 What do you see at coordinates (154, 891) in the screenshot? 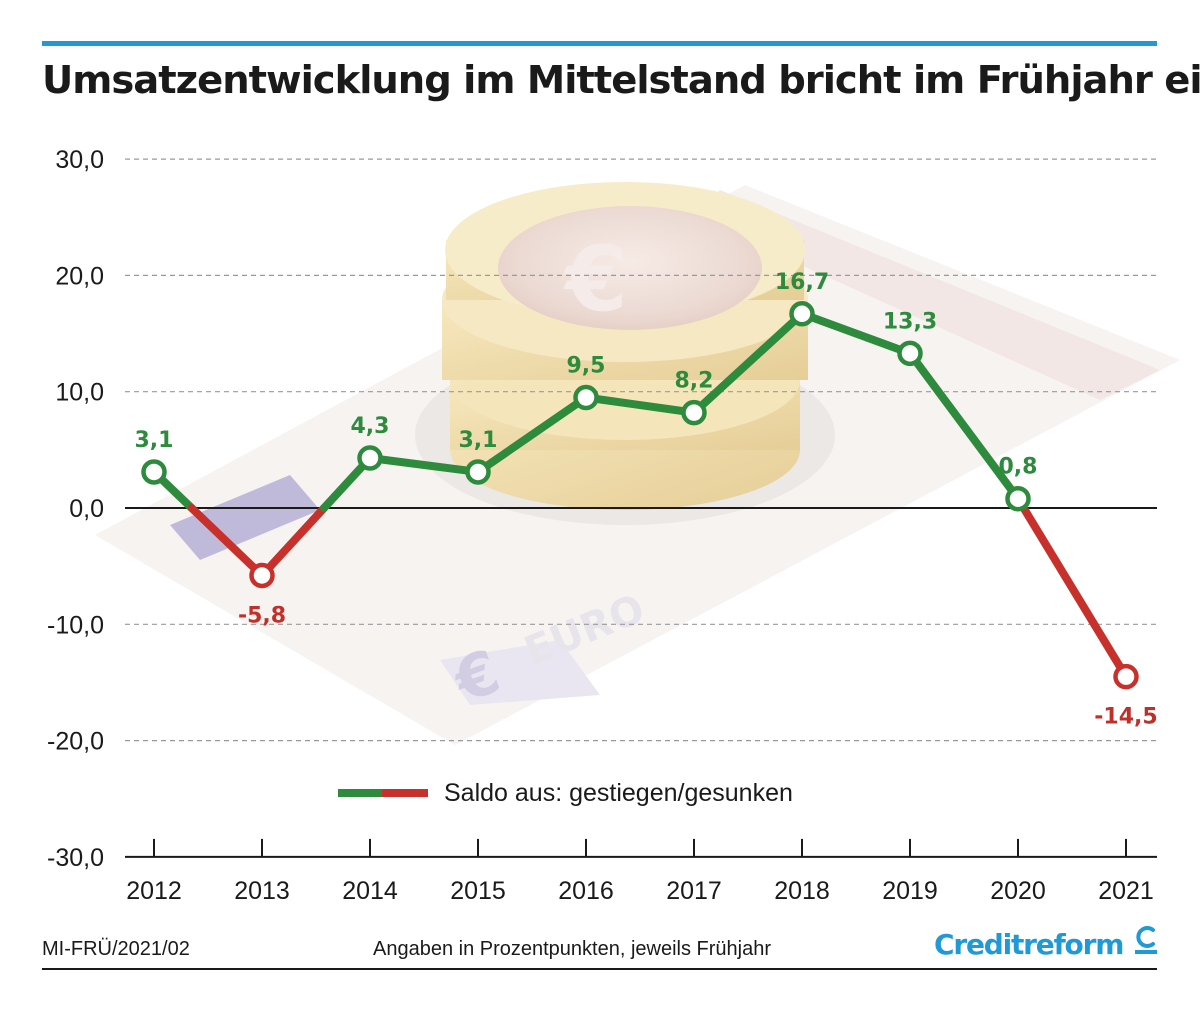
I see `x-tick-label: 2012` at bounding box center [154, 891].